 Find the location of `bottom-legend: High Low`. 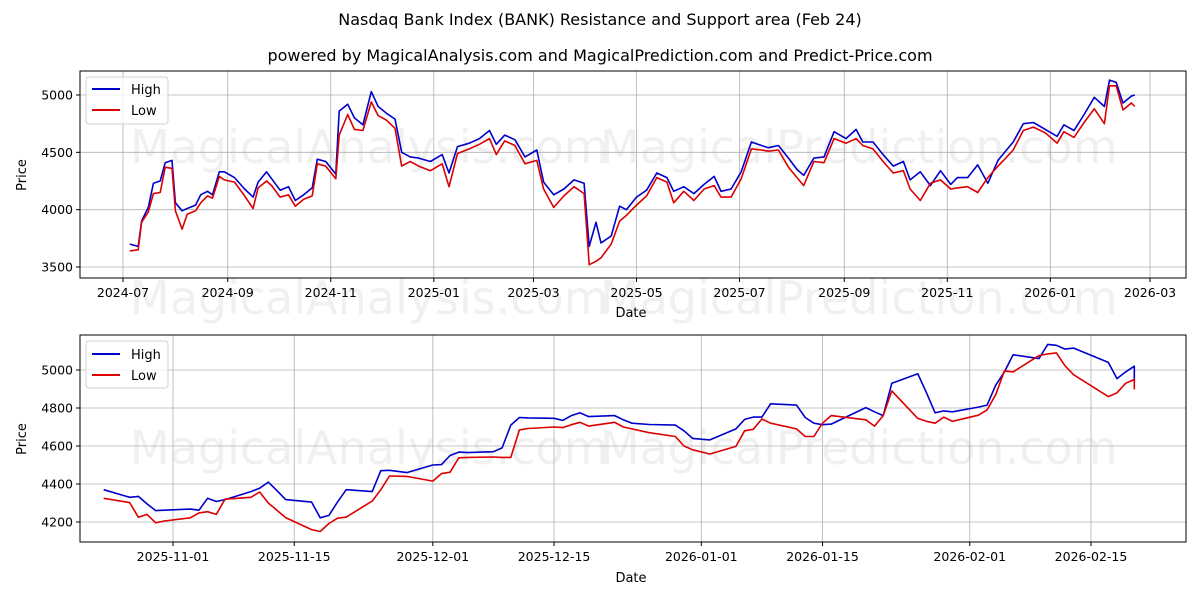

bottom-legend: High Low is located at coordinates (127, 364).